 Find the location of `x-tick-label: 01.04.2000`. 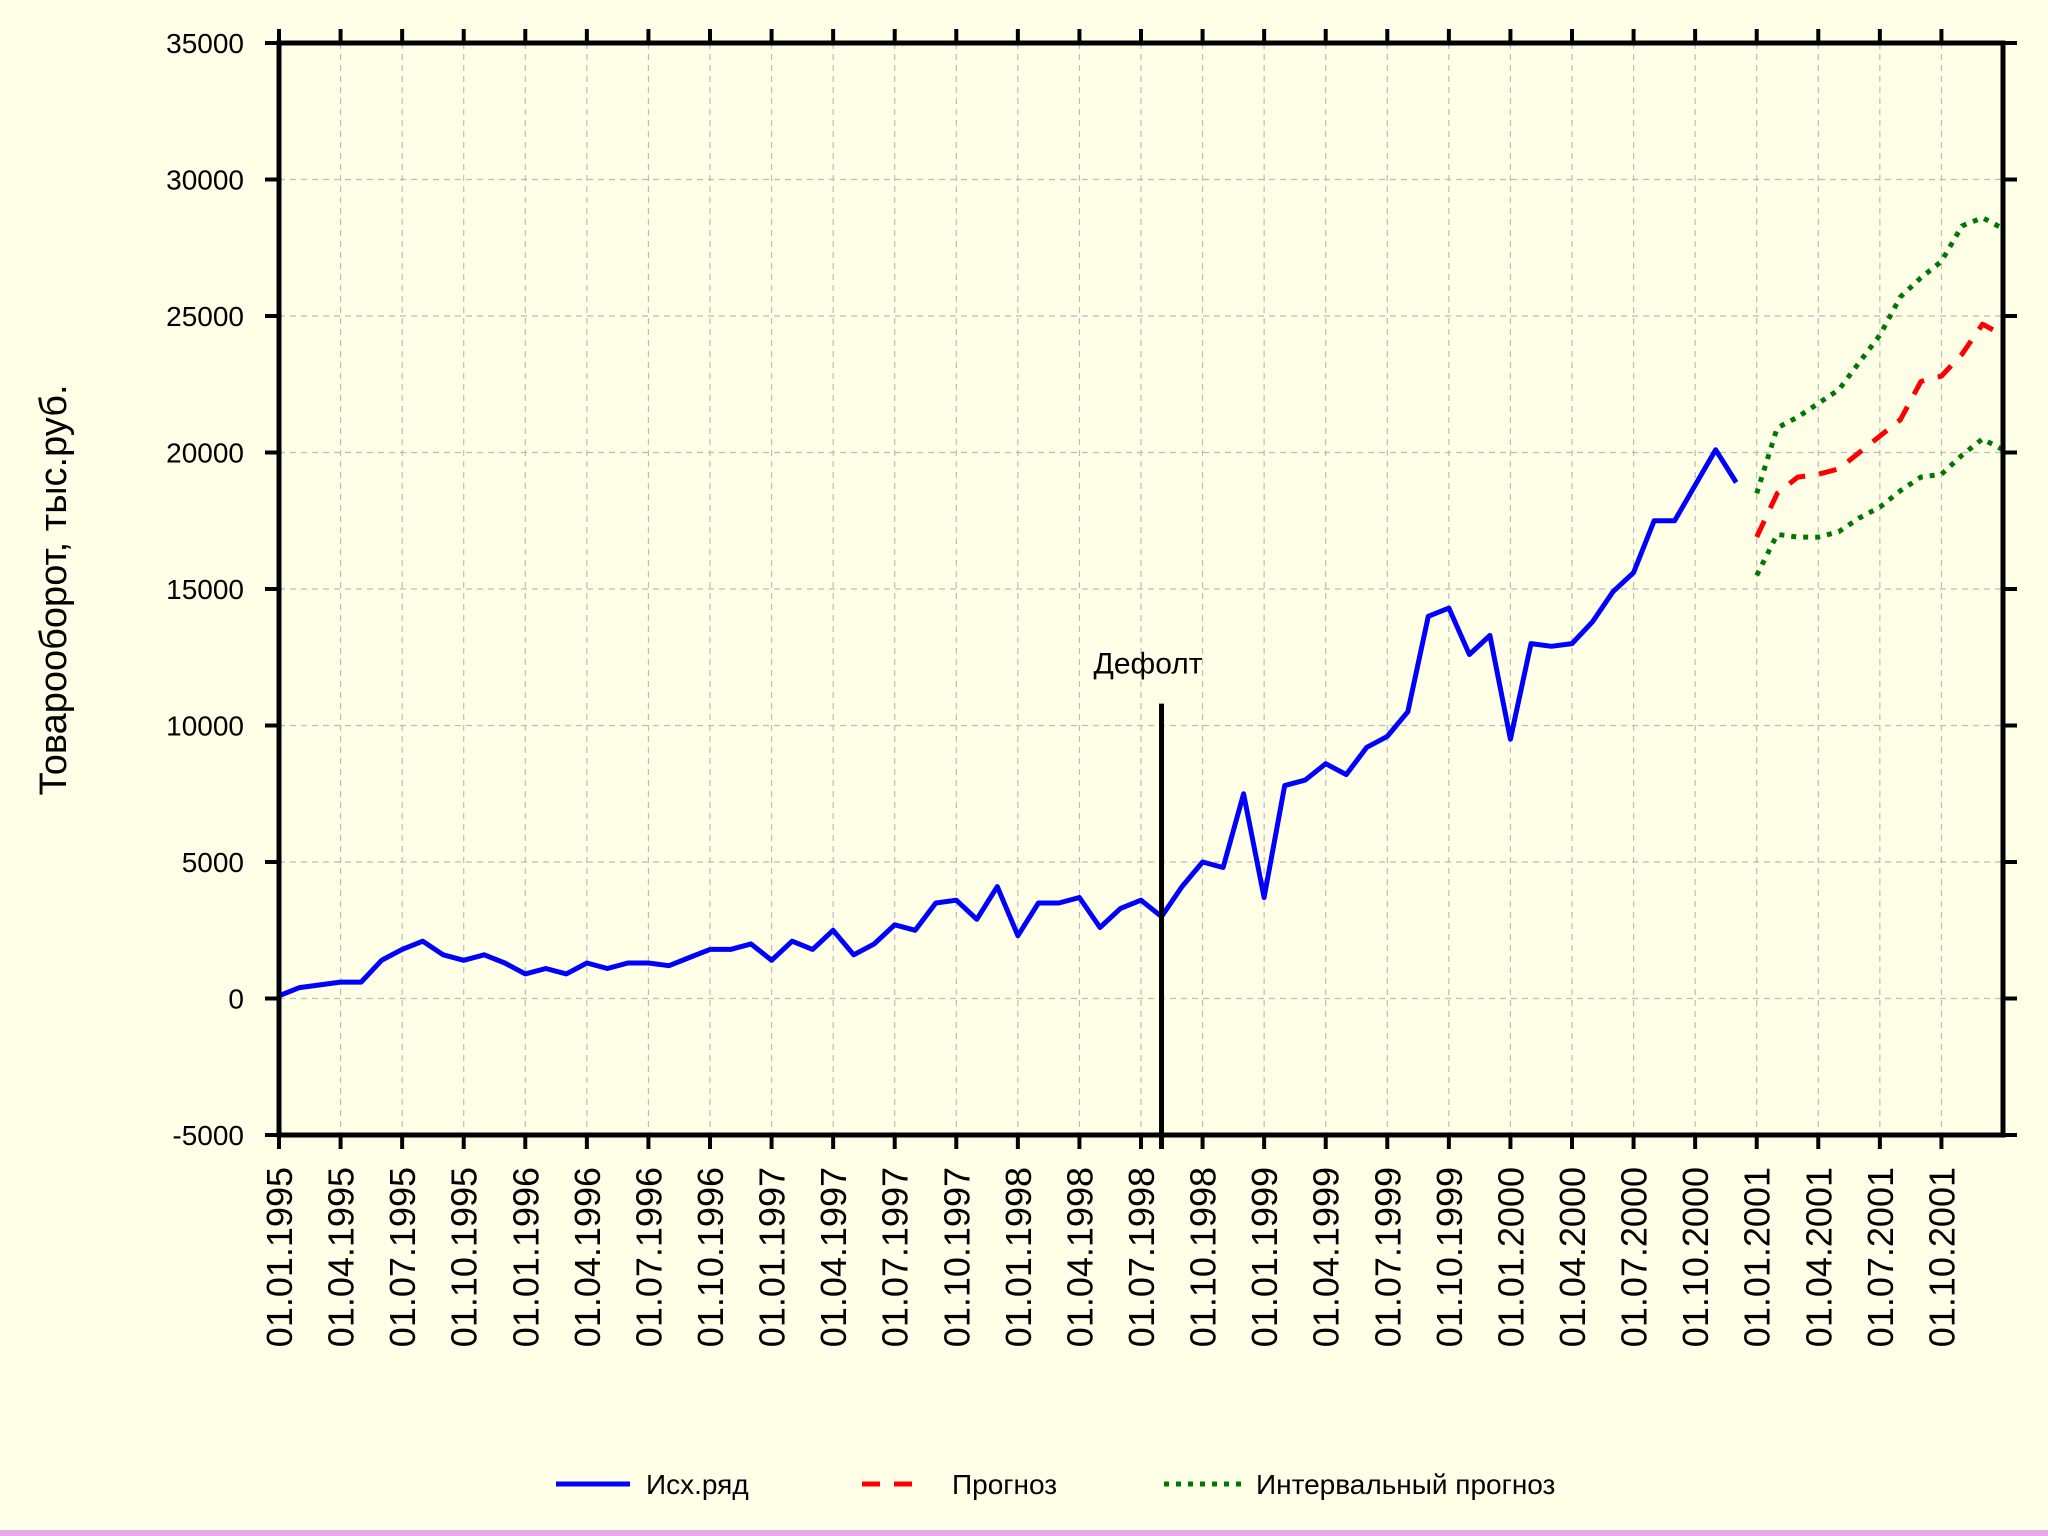

x-tick-label: 01.04.2000 is located at coordinates (1572, 1257).